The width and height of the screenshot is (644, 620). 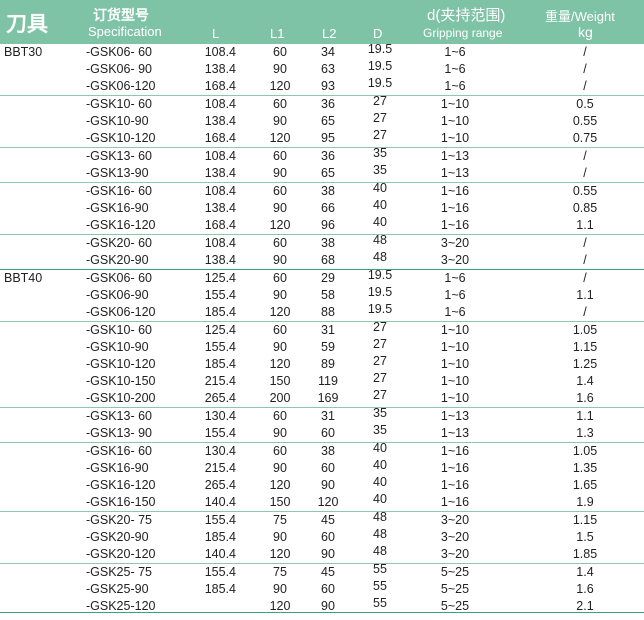 I want to click on cell-spec: -GSK25-90, so click(x=117, y=589).